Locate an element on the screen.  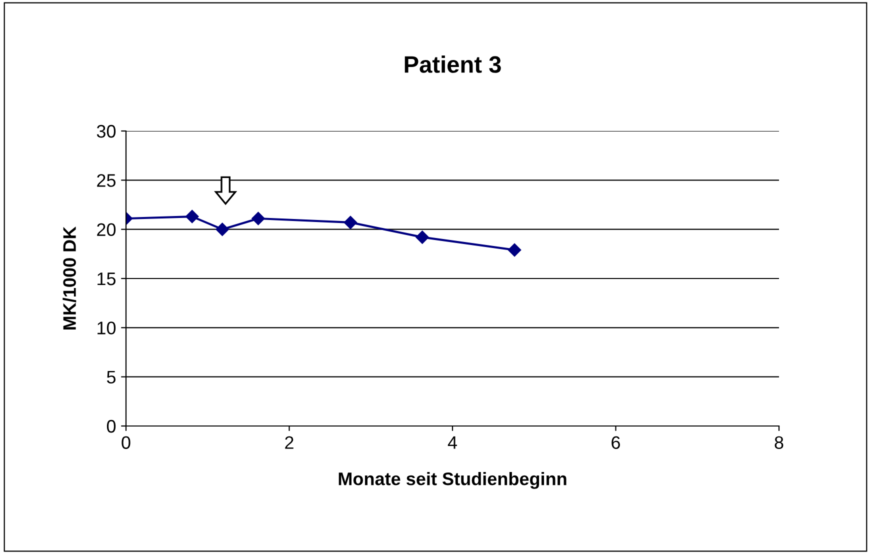
y-tick-label: 30 is located at coordinates (106, 131).